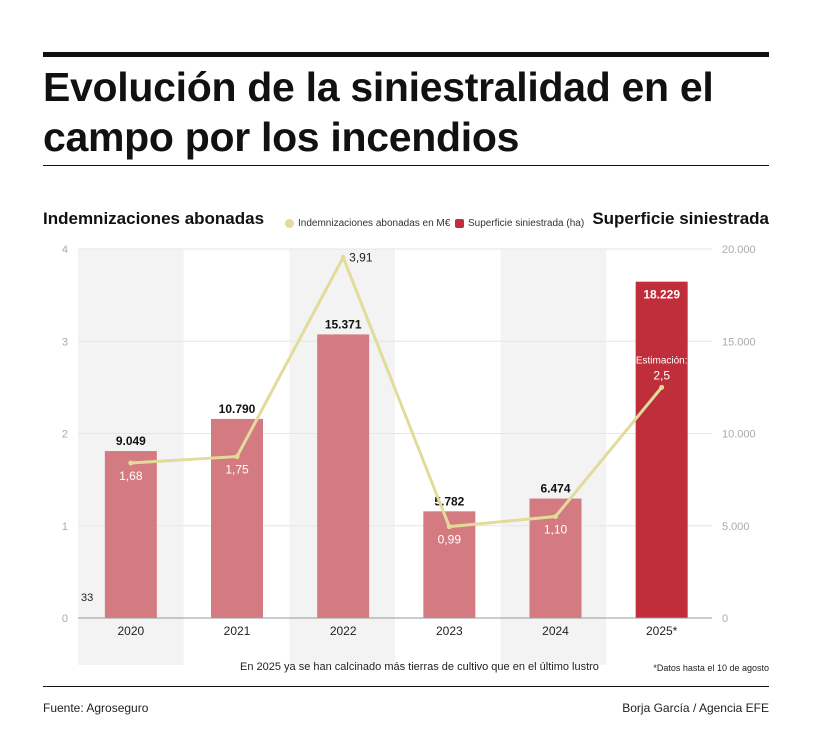 The width and height of the screenshot is (814, 735). I want to click on legend-swatch-bar, so click(459, 223).